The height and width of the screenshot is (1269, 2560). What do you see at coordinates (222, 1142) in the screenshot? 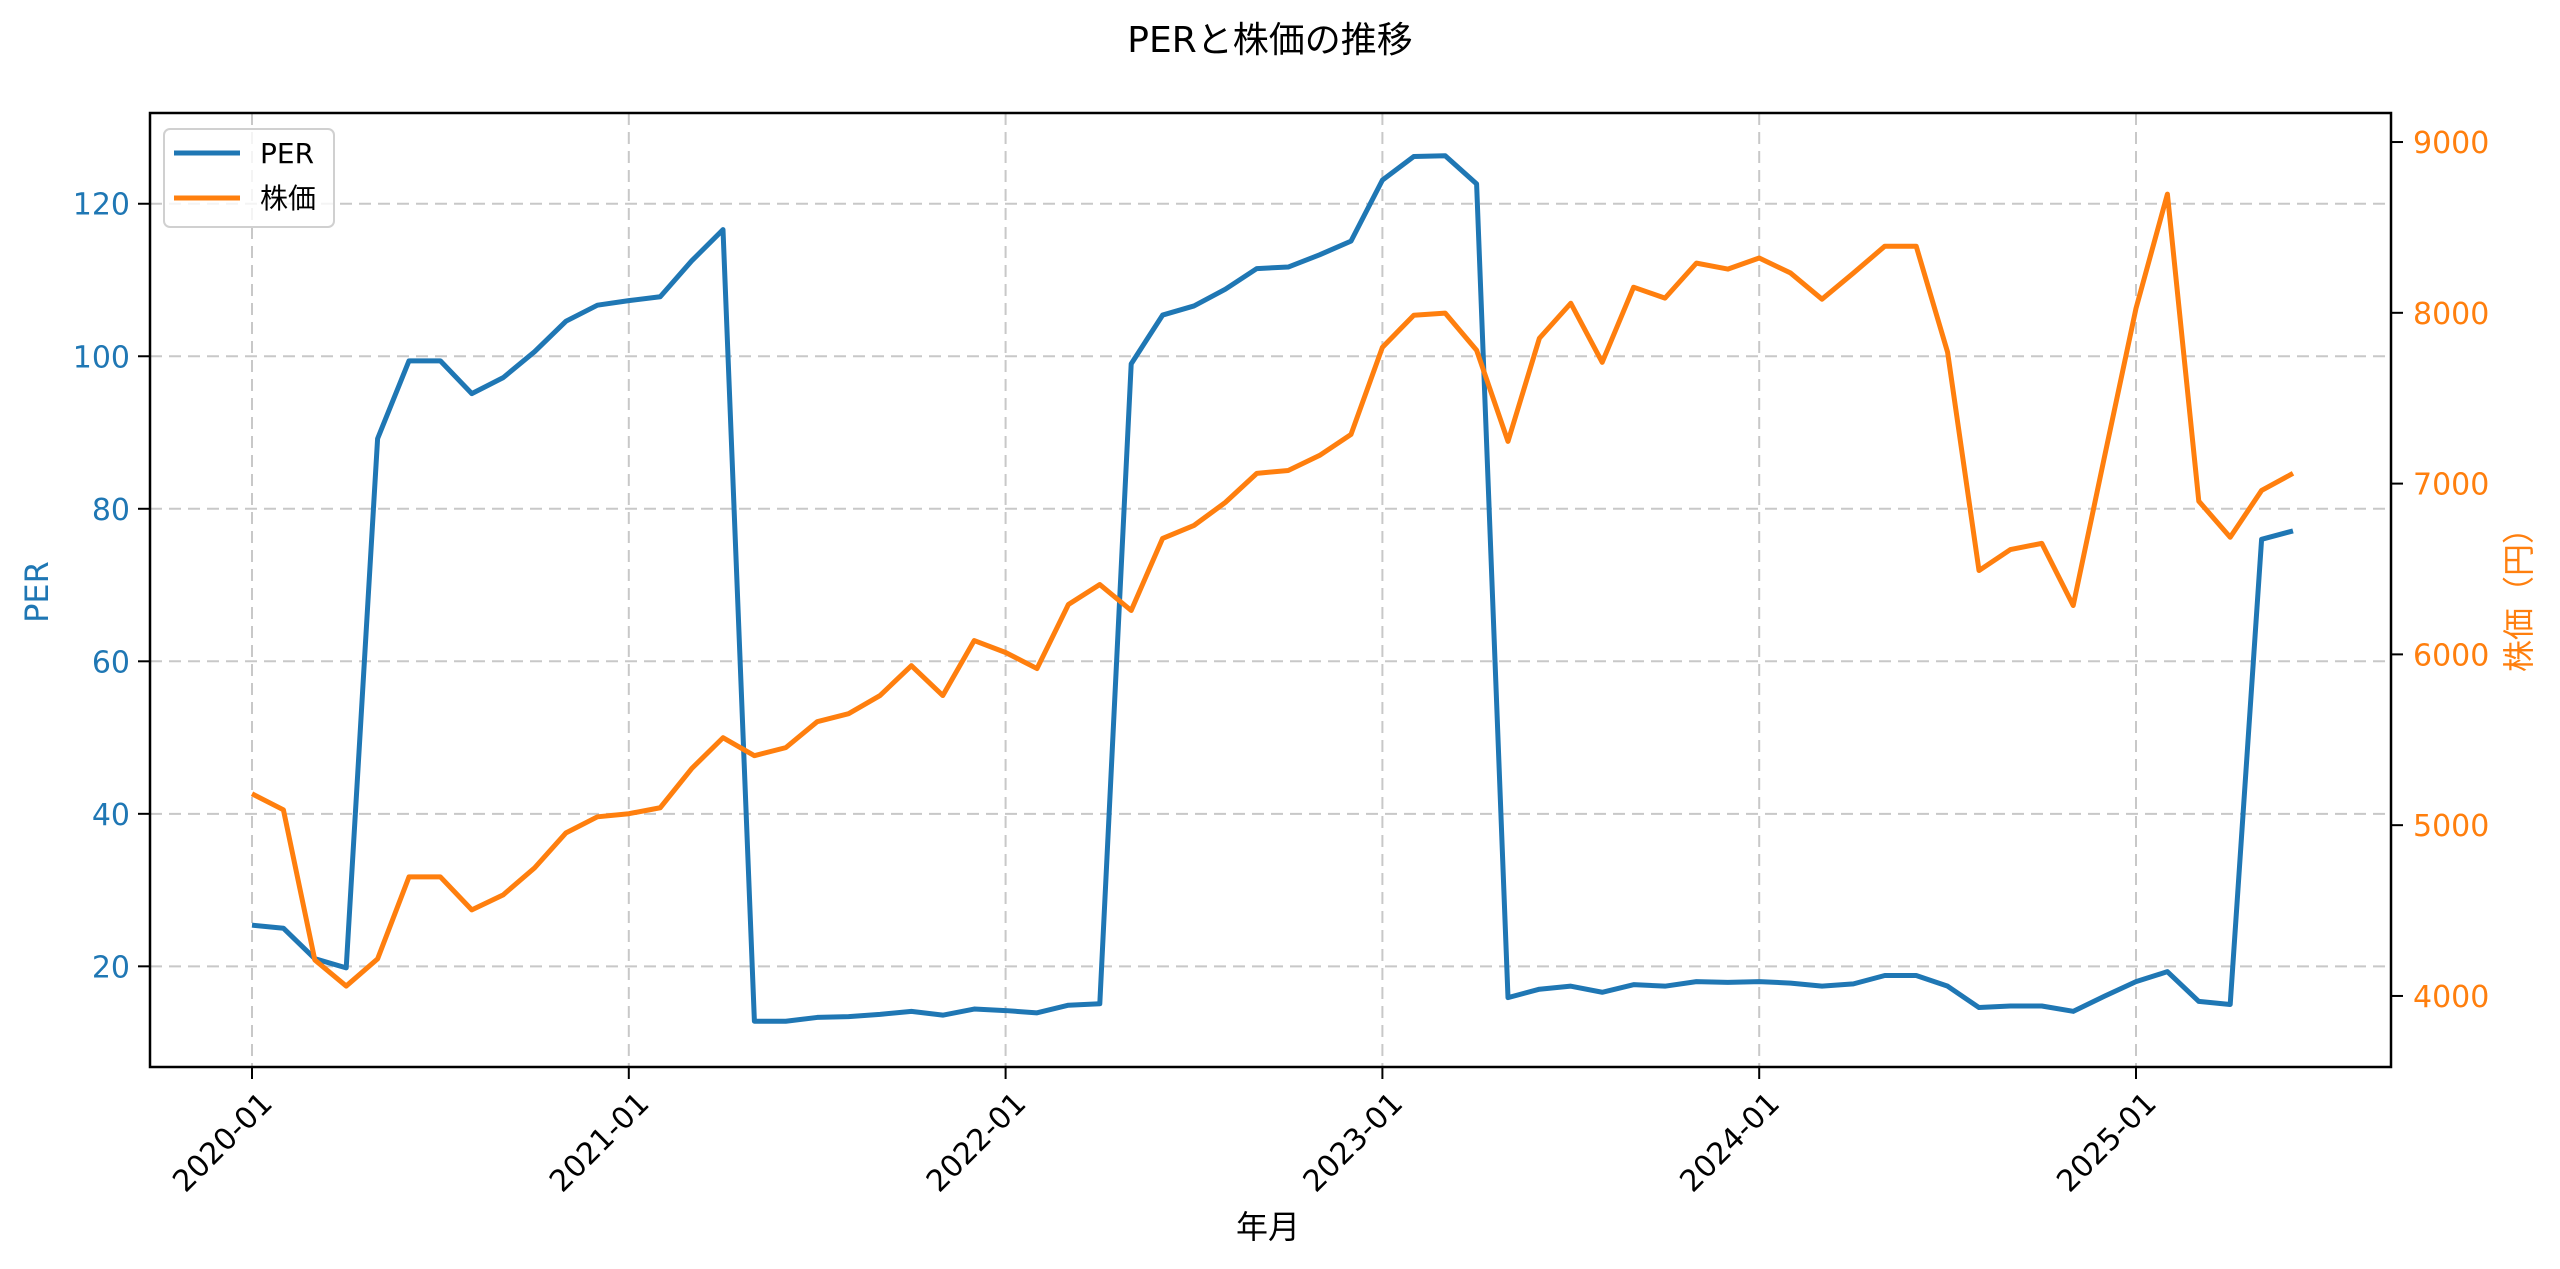
I see `x-tick-label: 2020-01` at bounding box center [222, 1142].